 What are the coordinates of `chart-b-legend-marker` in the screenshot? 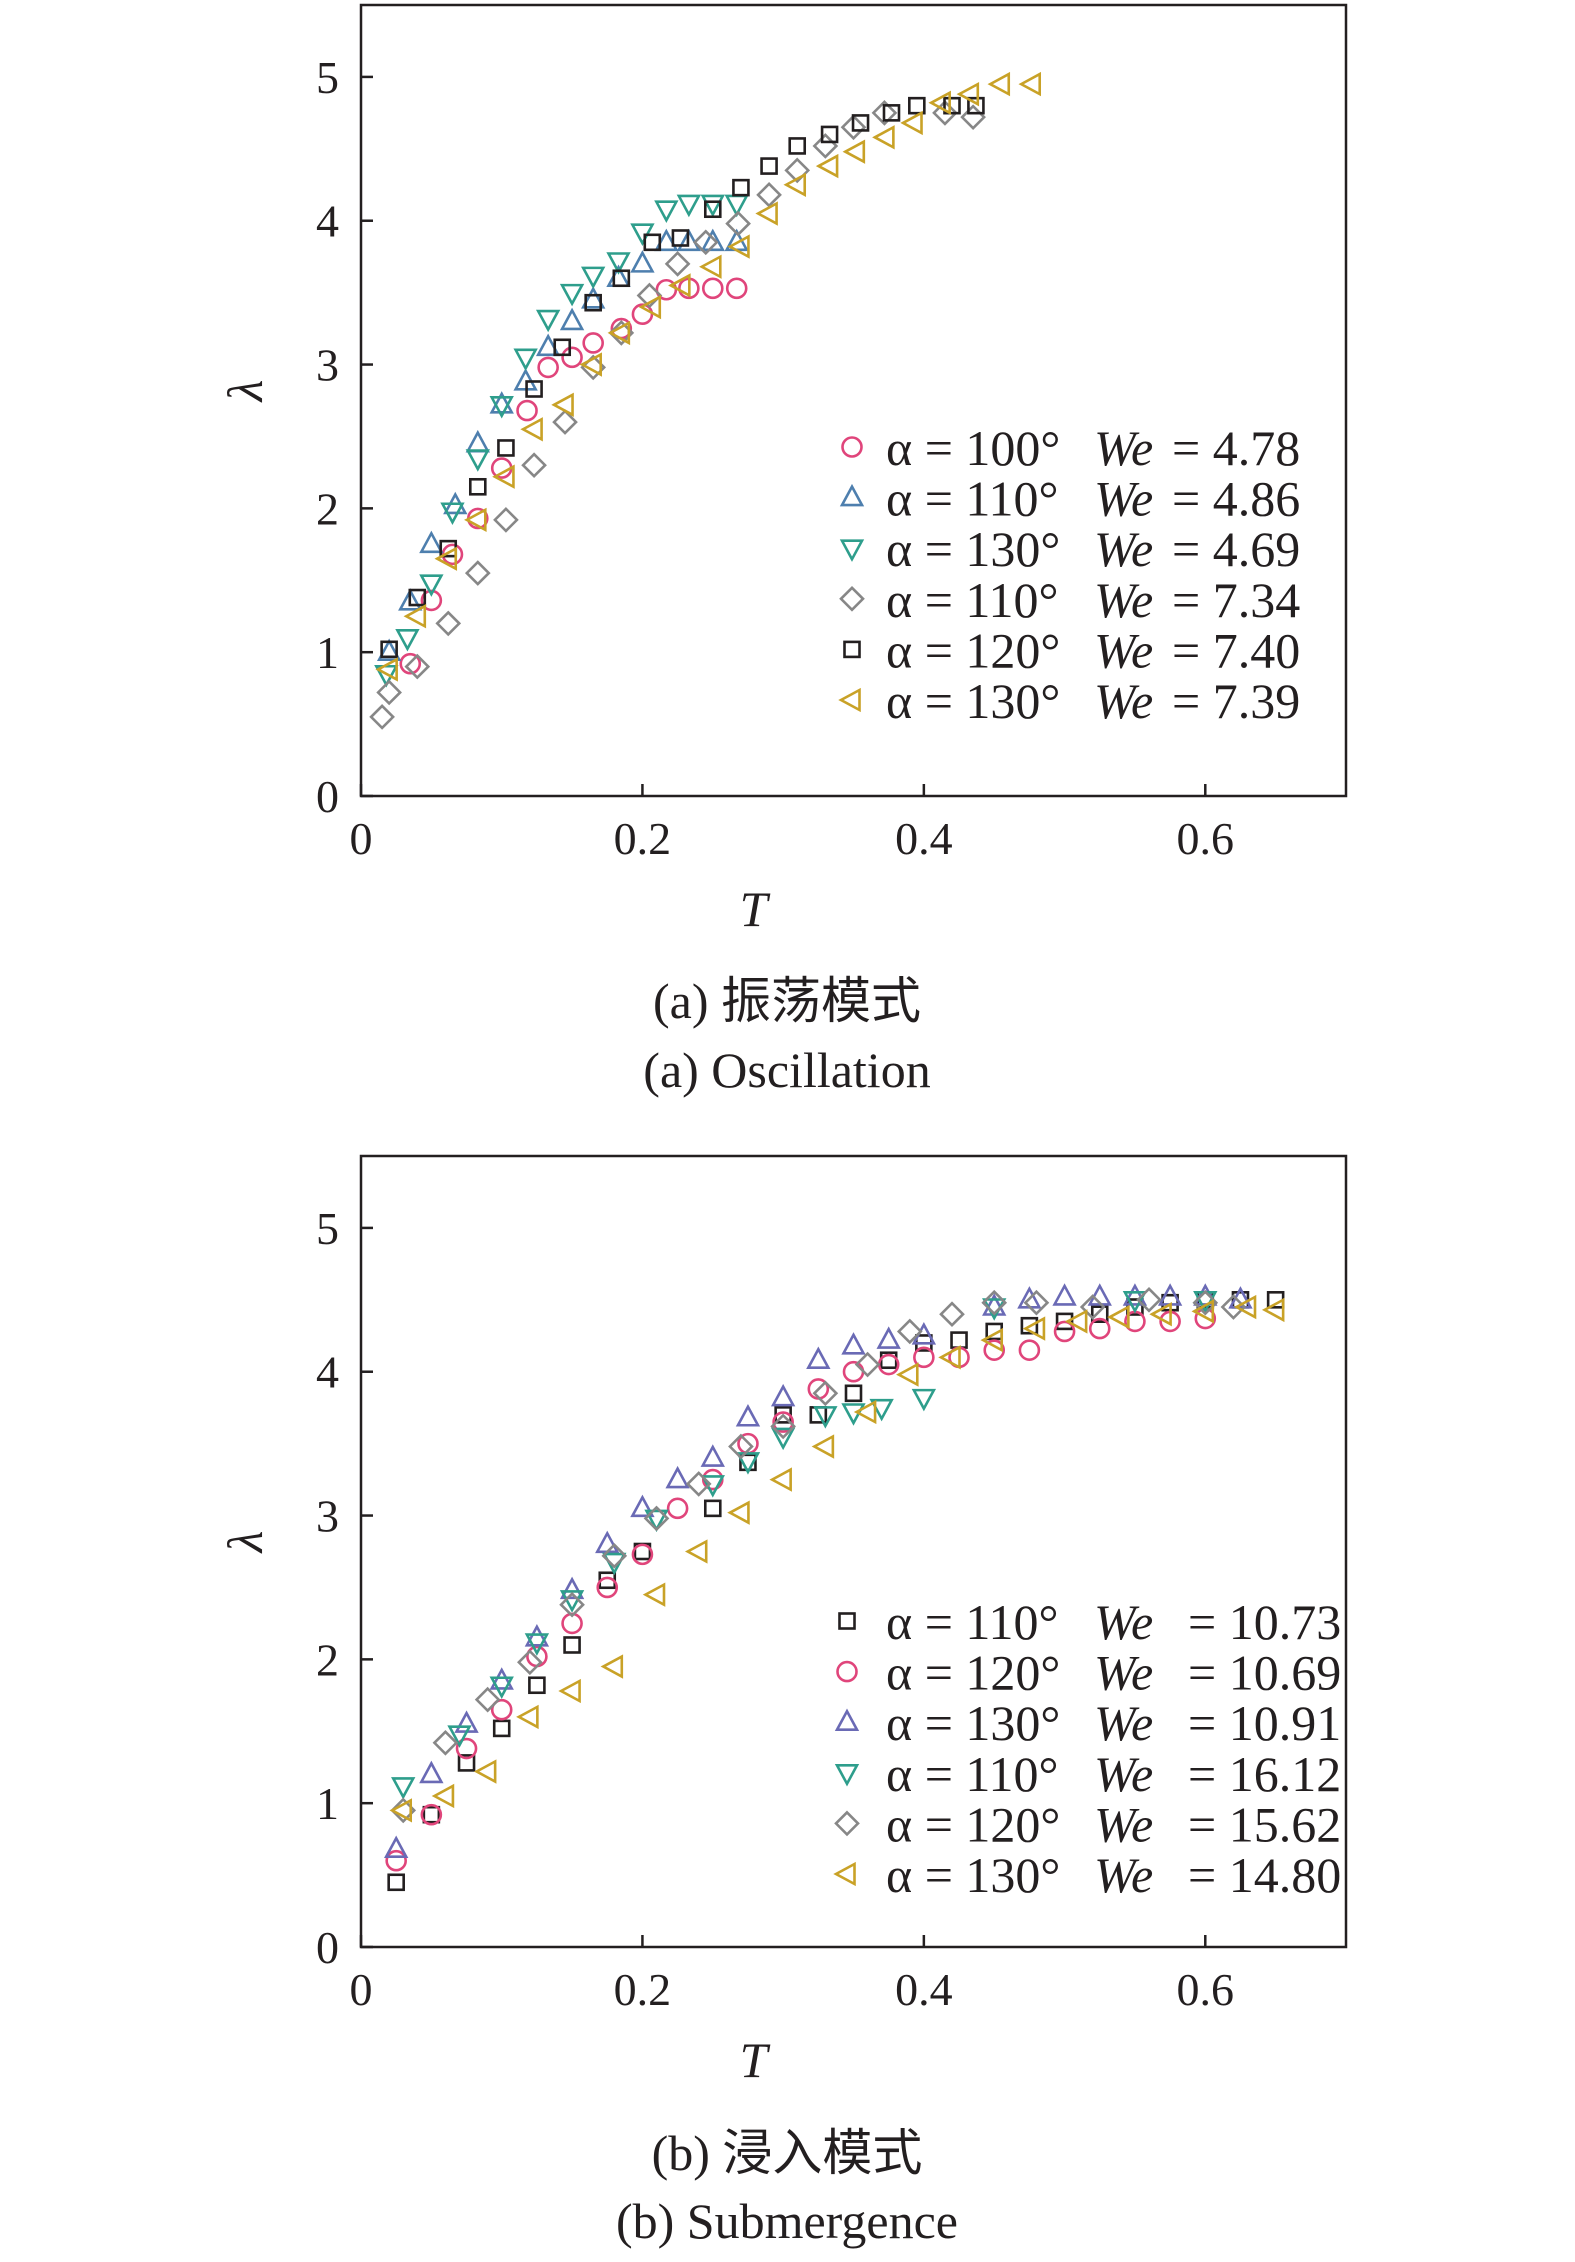 It's located at (847, 1719).